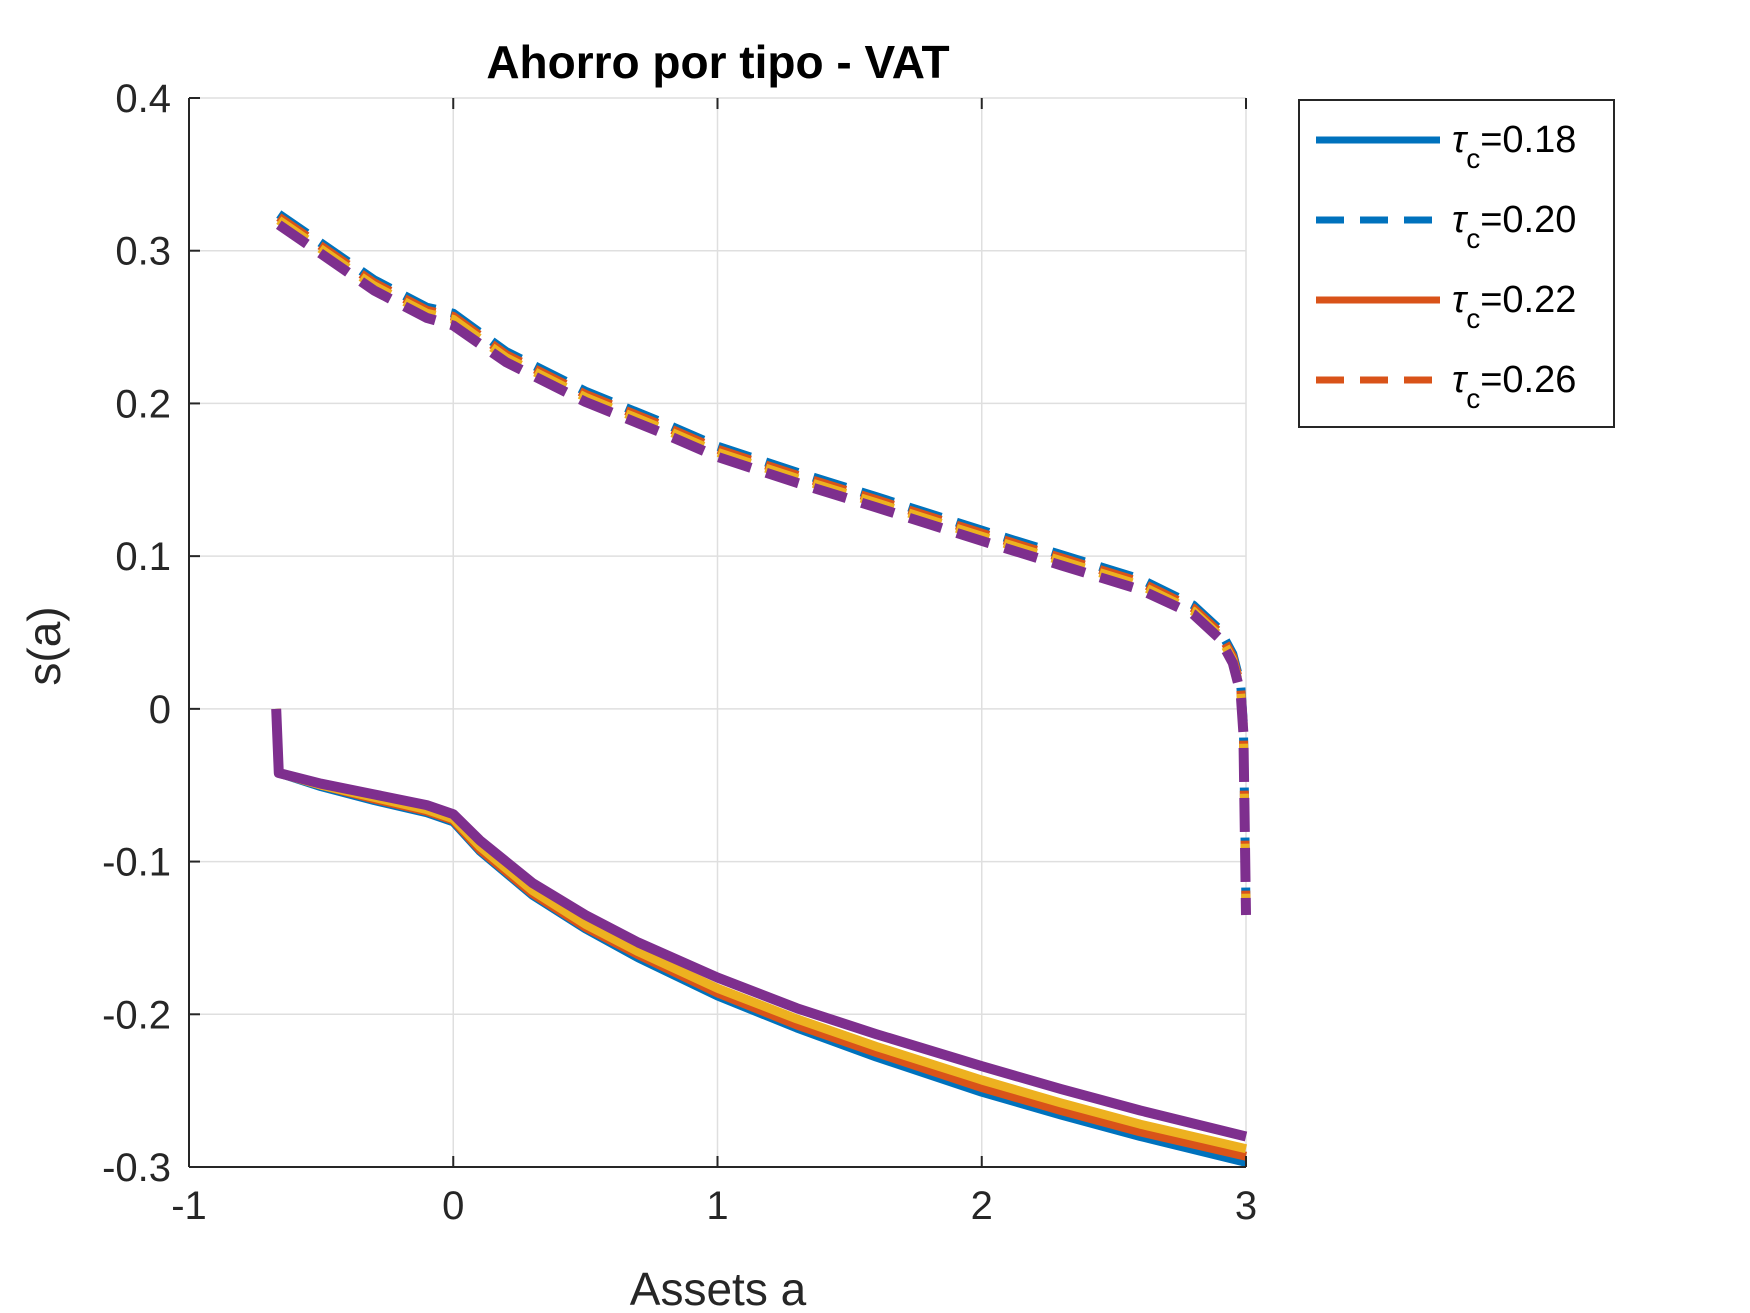  What do you see at coordinates (1246, 1206) in the screenshot?
I see `x-tick-label: 3` at bounding box center [1246, 1206].